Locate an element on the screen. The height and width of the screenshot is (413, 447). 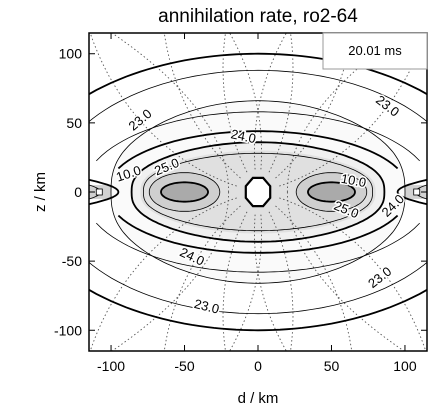
x-tick-label: -100 is located at coordinates (111, 366).